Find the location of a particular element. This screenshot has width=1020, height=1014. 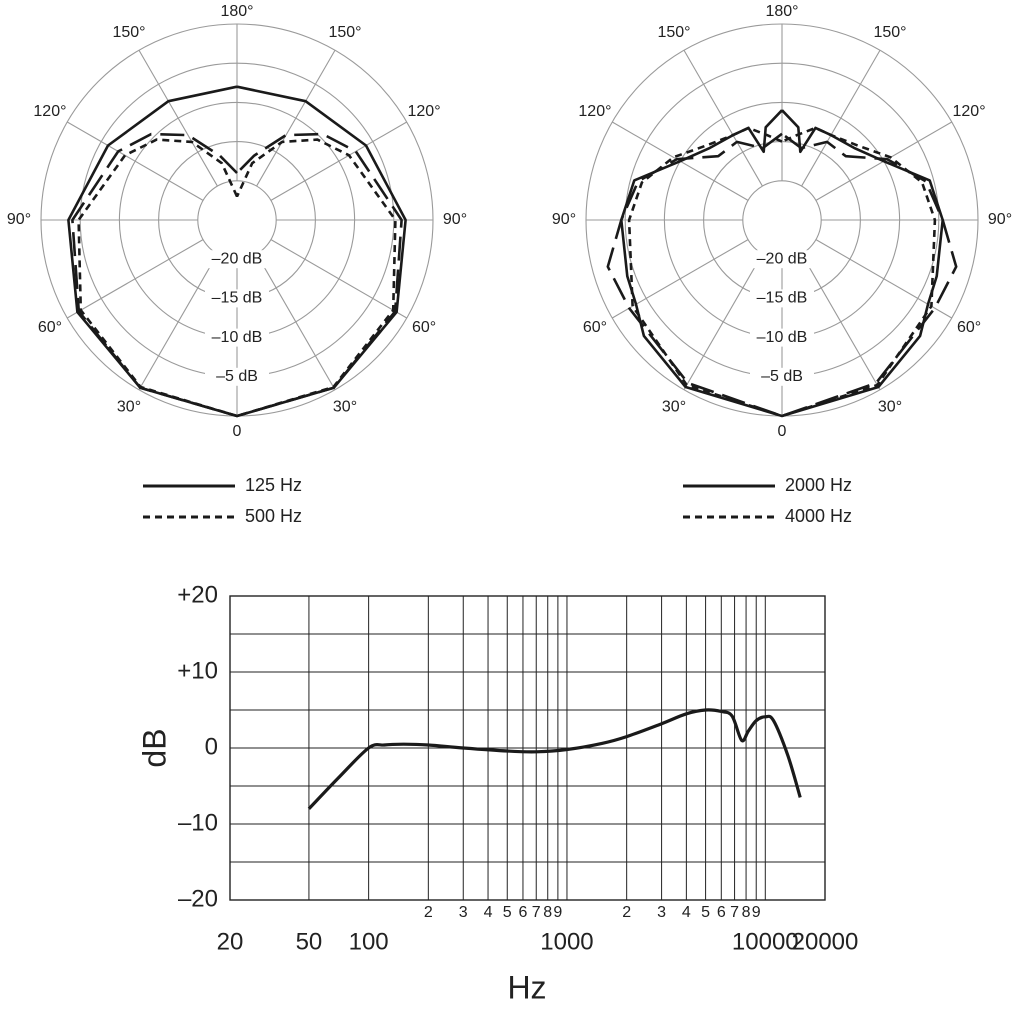

y-tick-label: +10 is located at coordinates (197, 670).